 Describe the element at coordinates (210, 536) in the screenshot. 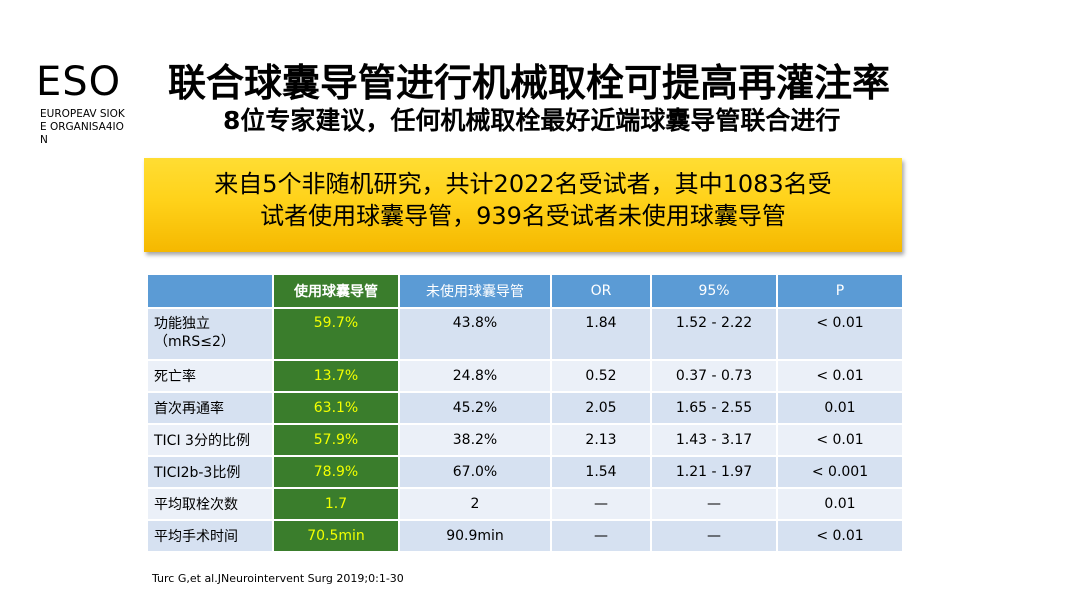

I see `row-label: 平均手术时间` at that location.